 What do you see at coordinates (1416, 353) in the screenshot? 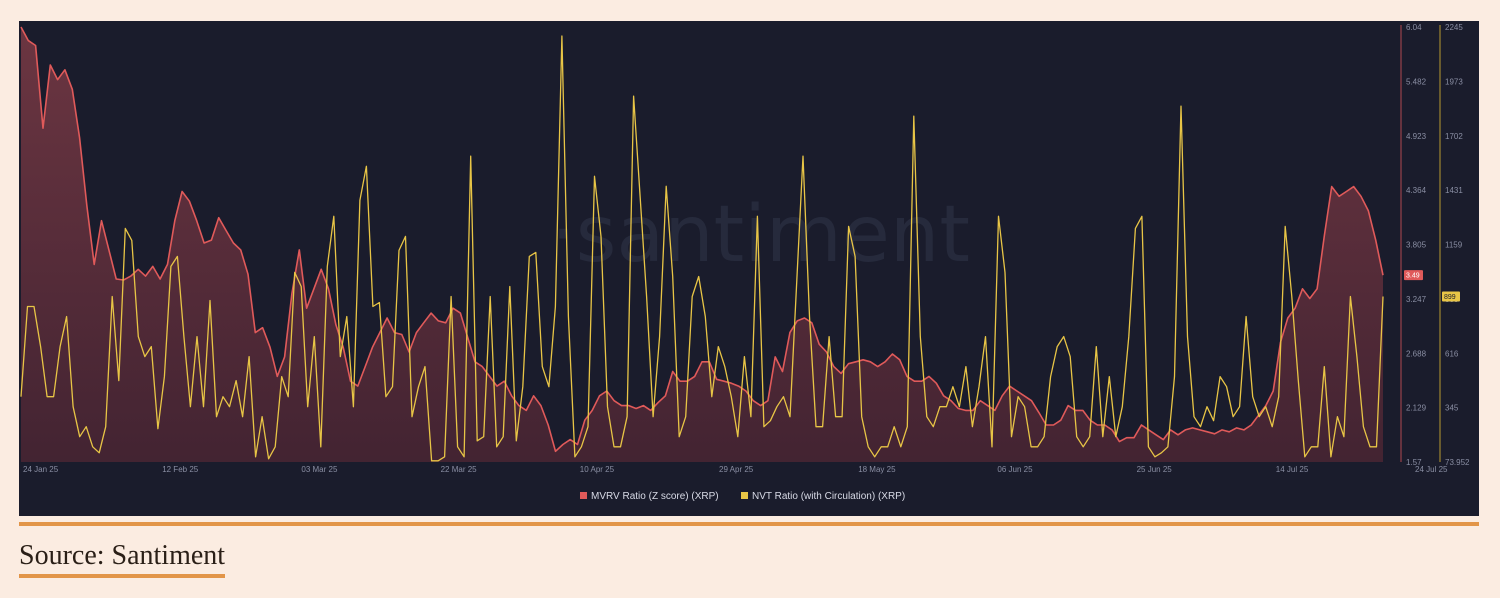
I see `mvrv-axis-tick-label: 2.688` at bounding box center [1416, 353].